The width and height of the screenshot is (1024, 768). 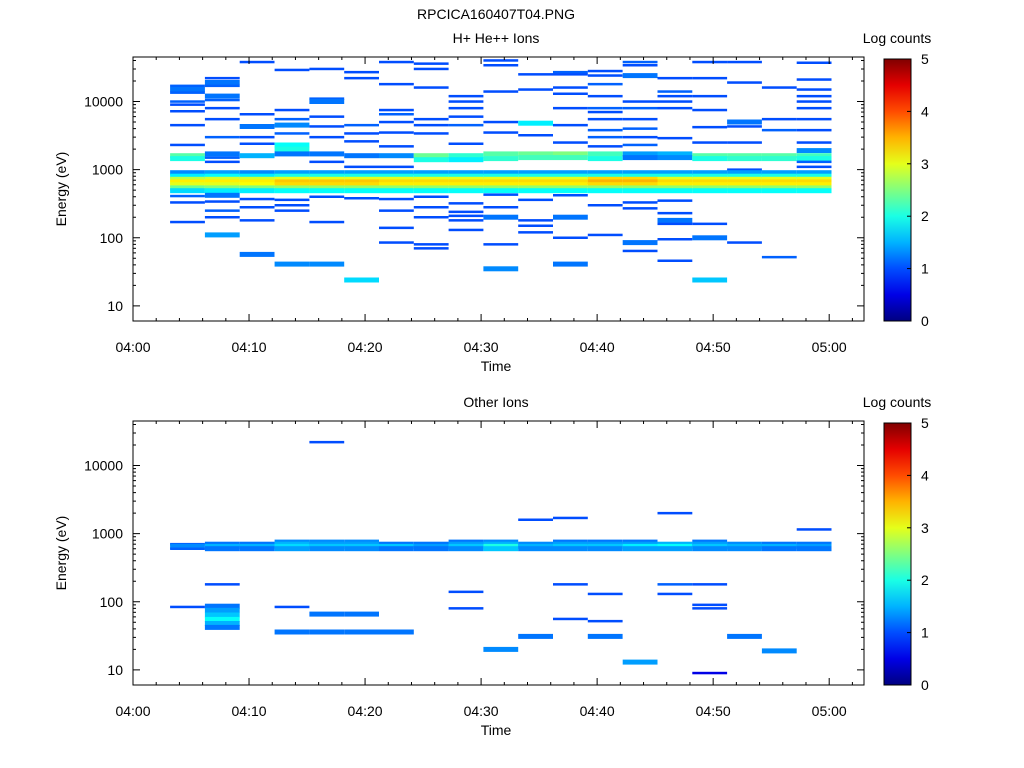 I want to click on y-axis-label: Energy (eV), so click(x=61, y=553).